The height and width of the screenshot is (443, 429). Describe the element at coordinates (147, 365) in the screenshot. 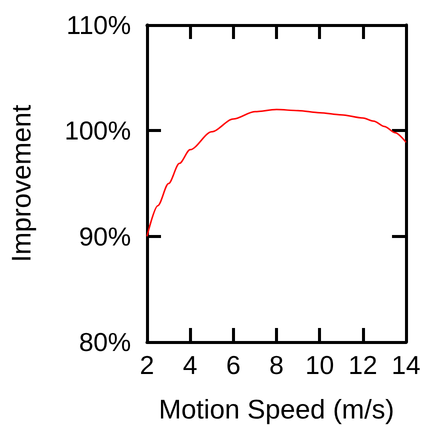

I see `x-tick-label: 2` at that location.